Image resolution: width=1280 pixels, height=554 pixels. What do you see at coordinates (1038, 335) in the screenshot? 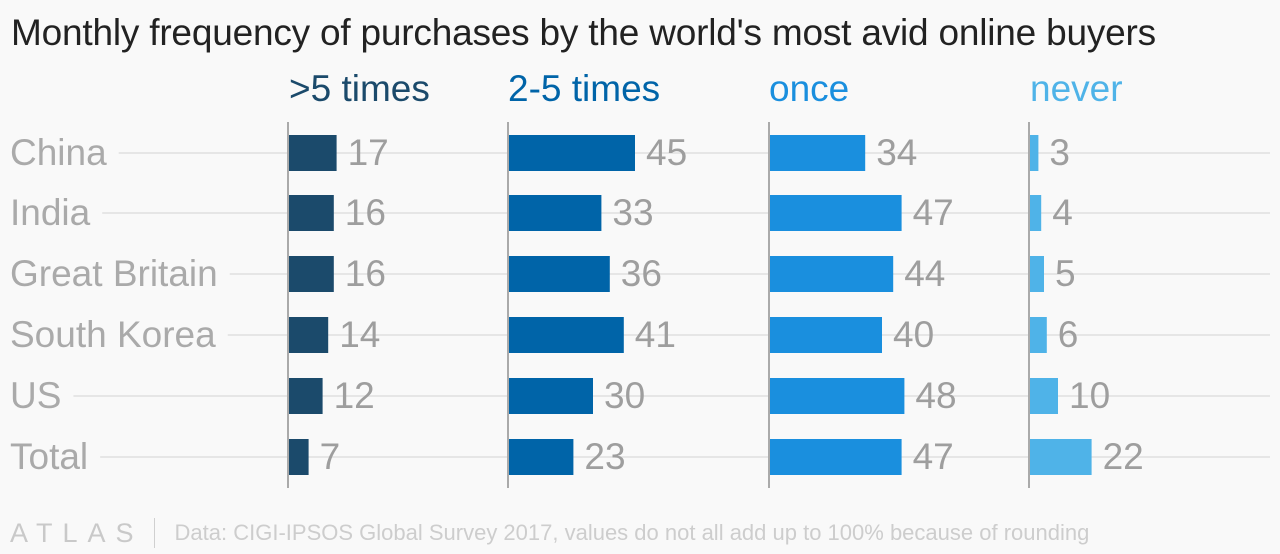
I see `bar-4-south-korea` at bounding box center [1038, 335].